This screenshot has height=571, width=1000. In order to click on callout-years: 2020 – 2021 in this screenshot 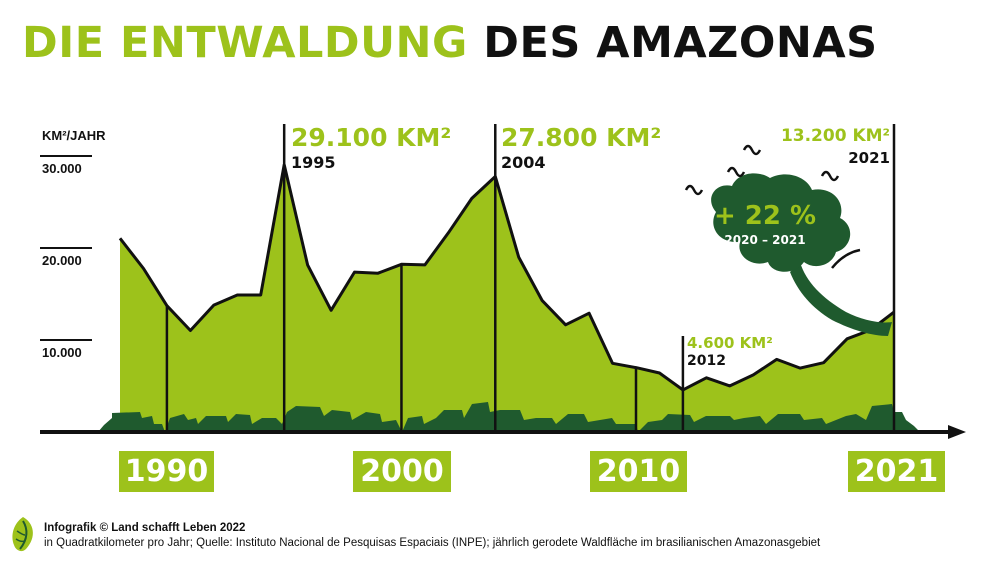, I will do `click(764, 240)`.